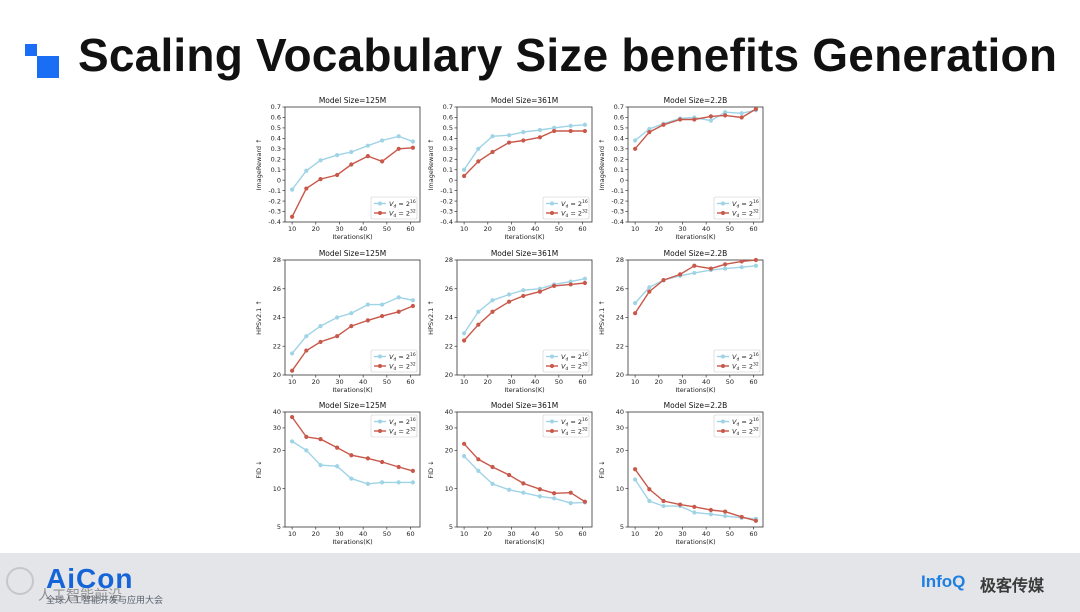 The width and height of the screenshot is (1080, 612). I want to click on y-tick-label: 22, so click(620, 346).